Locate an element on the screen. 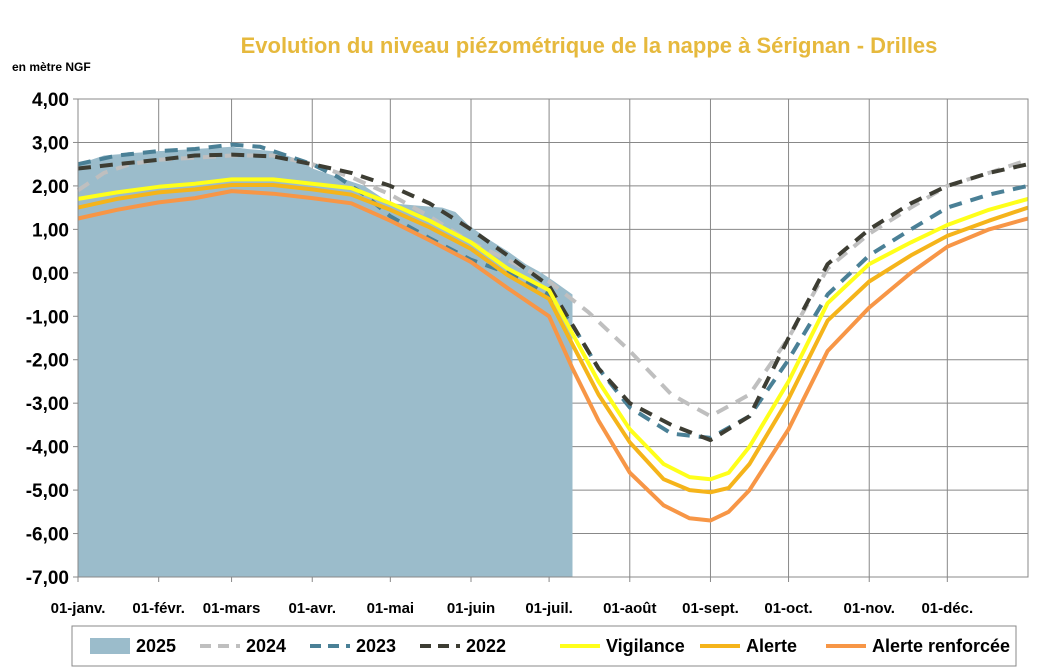  legend-label-2025: 2025 is located at coordinates (156, 646).